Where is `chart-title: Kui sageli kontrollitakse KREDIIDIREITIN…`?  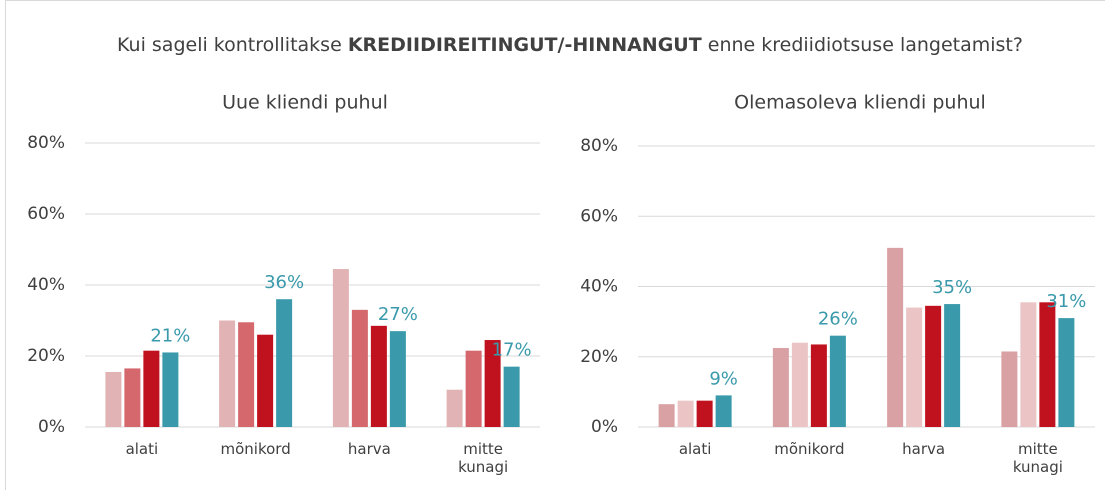
chart-title: Kui sageli kontrollitakse KREDIIDIREITIN… is located at coordinates (570, 45).